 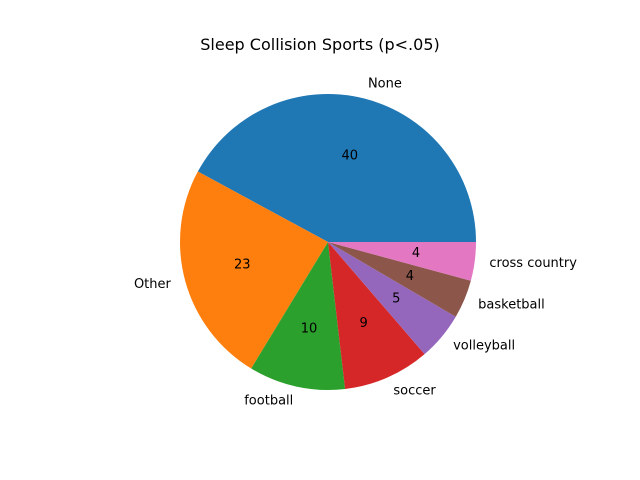 I want to click on pie-slice-soccer, so click(x=376, y=316).